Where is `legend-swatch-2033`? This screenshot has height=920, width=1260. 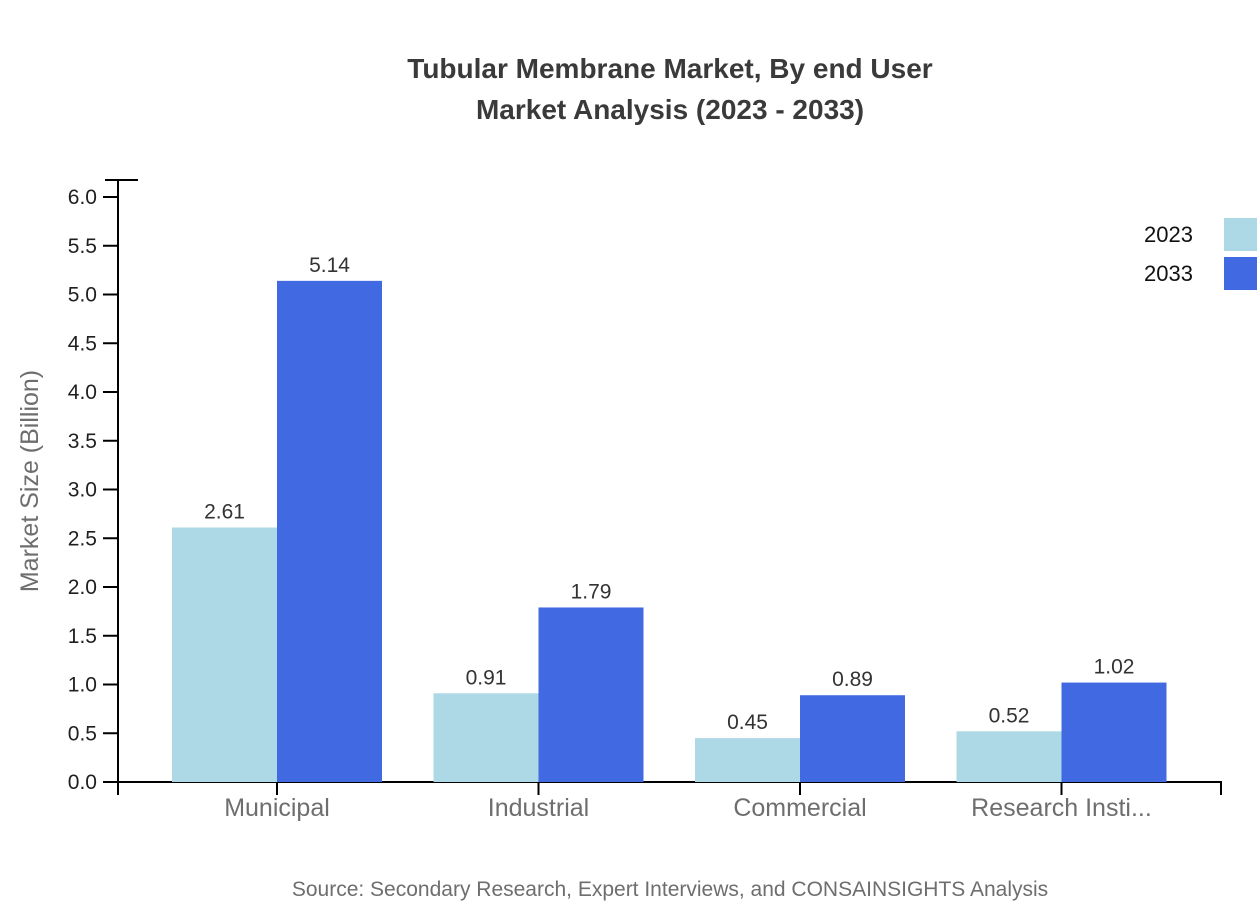
legend-swatch-2033 is located at coordinates (1240, 273).